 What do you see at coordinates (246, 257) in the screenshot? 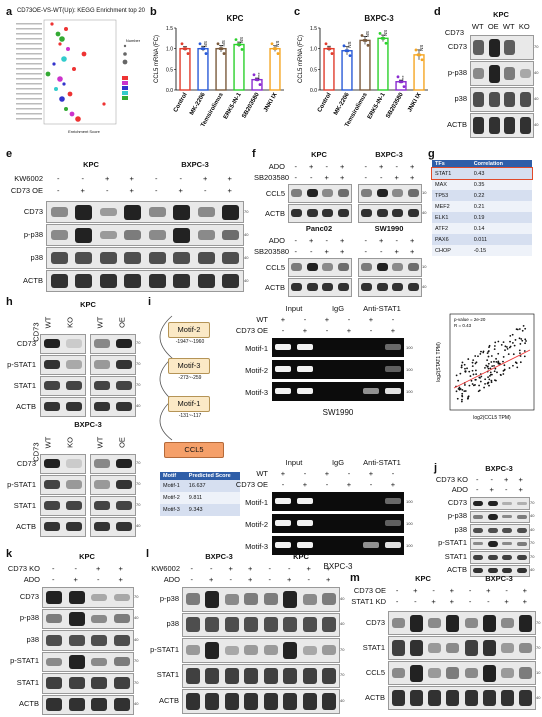
I see `panel-e-mw-marker: 40` at bounding box center [246, 257].